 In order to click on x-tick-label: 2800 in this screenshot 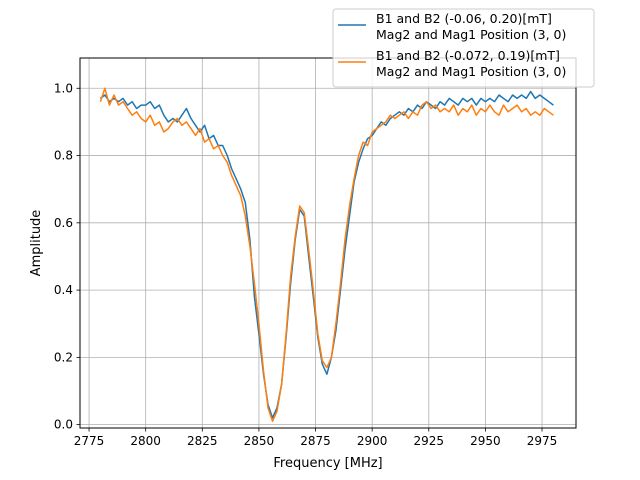, I will do `click(145, 441)`.